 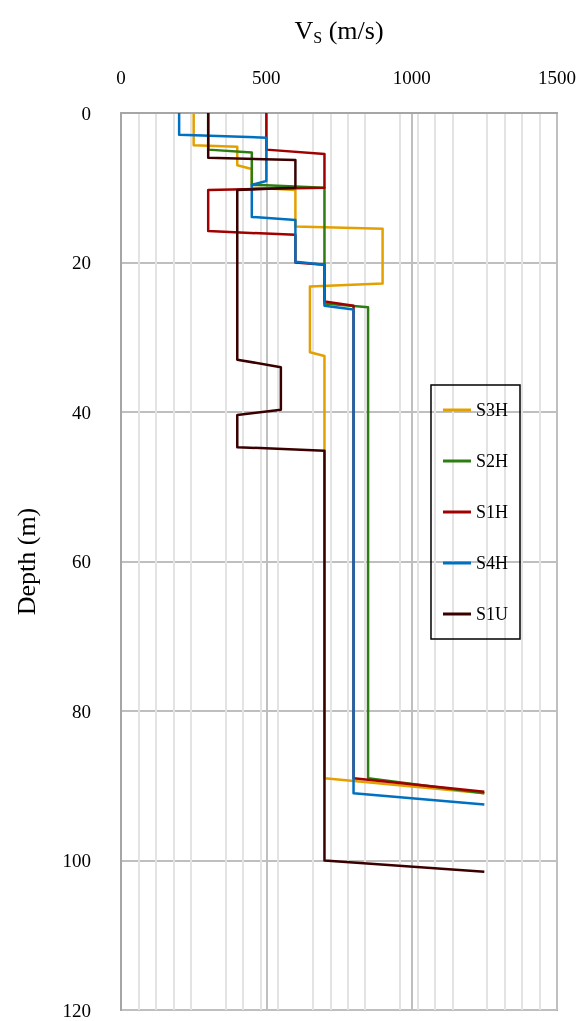 I want to click on y-tick-label: 60, so click(x=81, y=561).